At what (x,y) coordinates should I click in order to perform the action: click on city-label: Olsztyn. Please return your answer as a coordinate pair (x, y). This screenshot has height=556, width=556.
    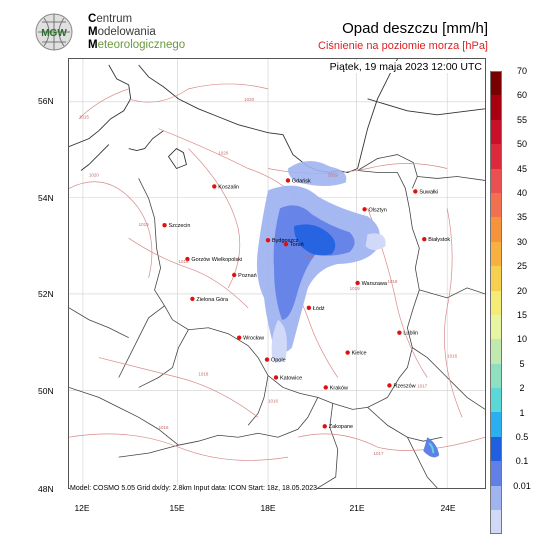
    Looking at the image, I should click on (378, 210).